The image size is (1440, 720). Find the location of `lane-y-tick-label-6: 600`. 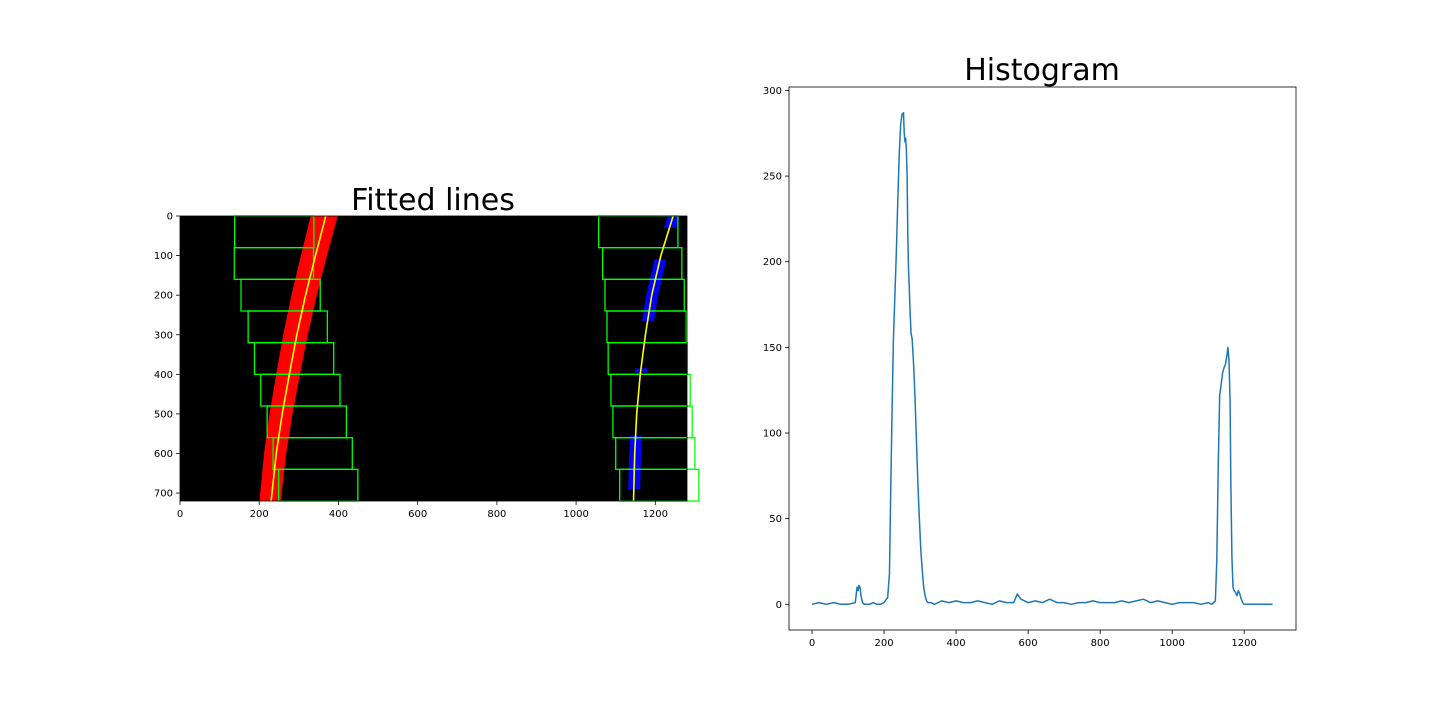

lane-y-tick-label-6: 600 is located at coordinates (163, 454).